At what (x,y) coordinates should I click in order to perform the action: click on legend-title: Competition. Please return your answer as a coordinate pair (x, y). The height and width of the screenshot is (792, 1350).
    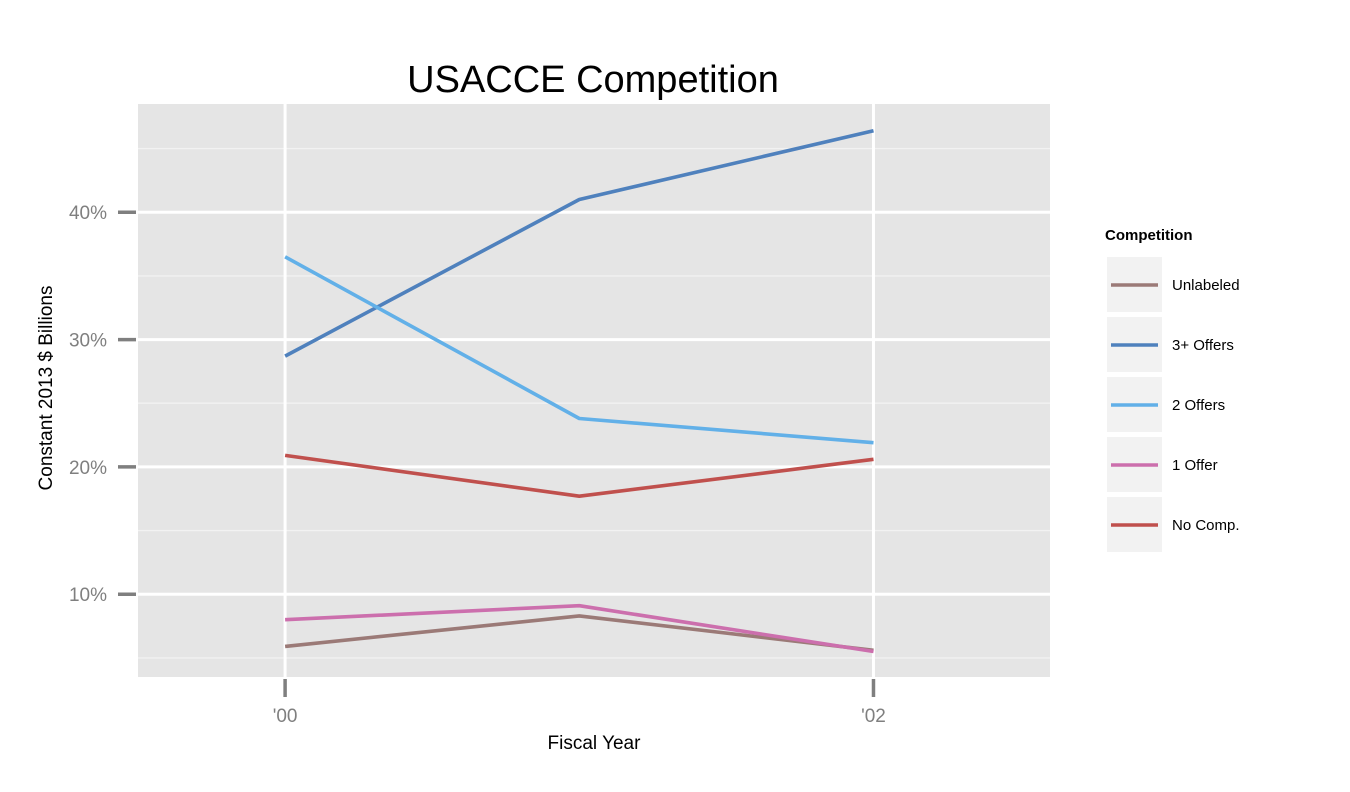
    Looking at the image, I should click on (1149, 235).